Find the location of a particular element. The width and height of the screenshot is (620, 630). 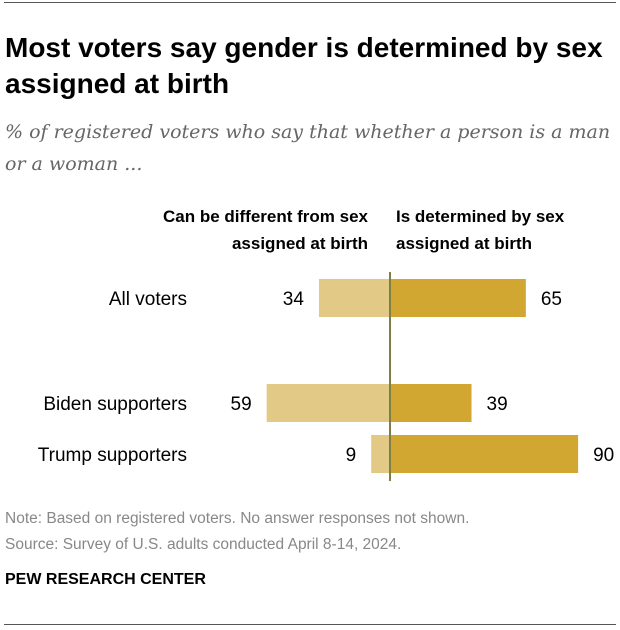

bottom-rule is located at coordinates (310, 624).